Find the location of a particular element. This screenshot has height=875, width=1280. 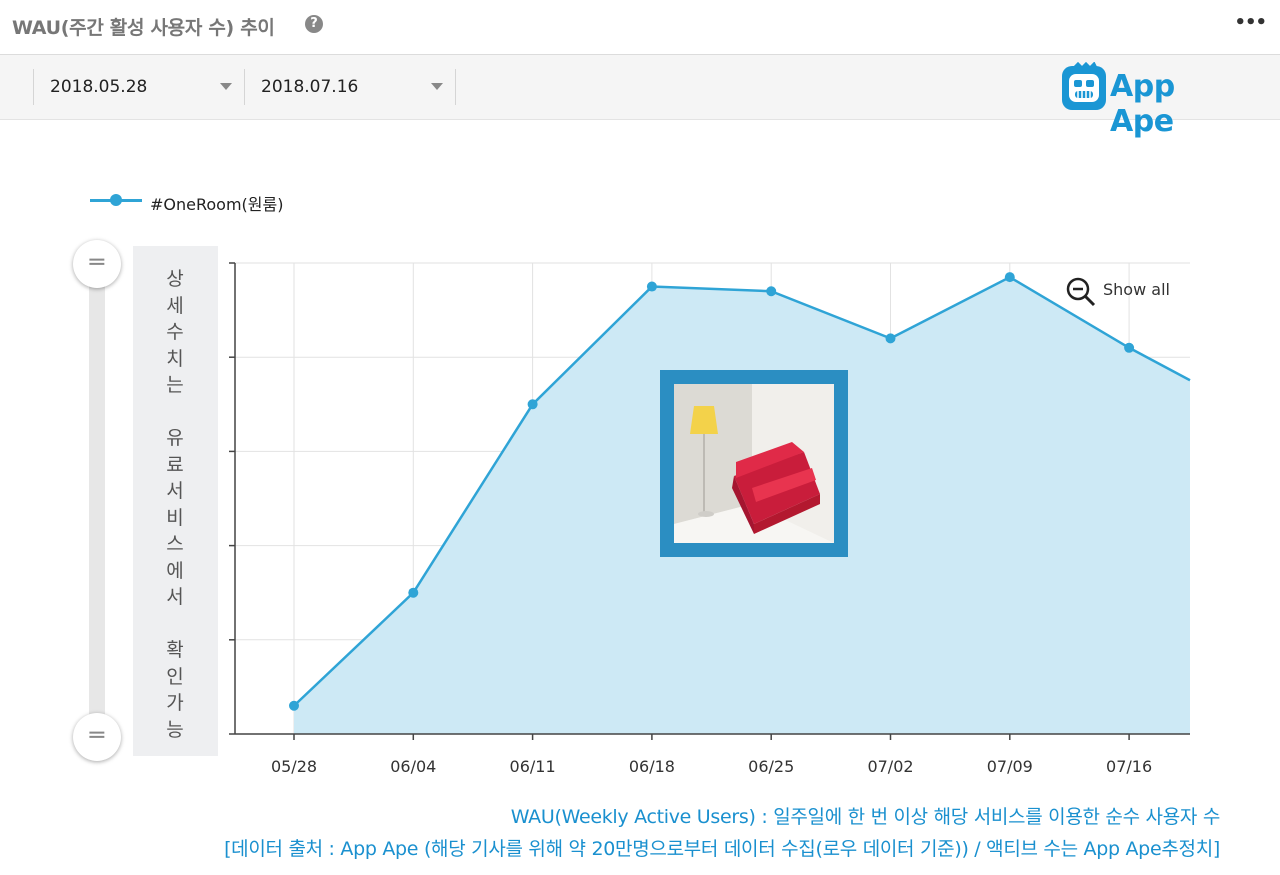

show-all-label: Show all is located at coordinates (1136, 289).